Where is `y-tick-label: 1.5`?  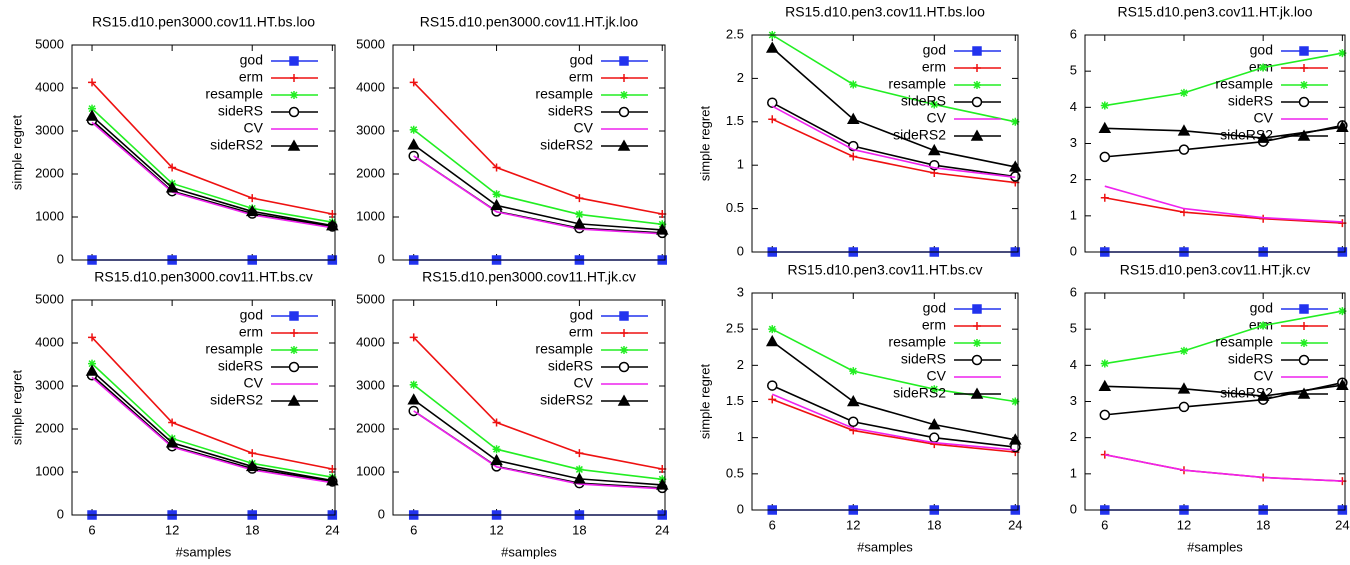 y-tick-label: 1.5 is located at coordinates (735, 400).